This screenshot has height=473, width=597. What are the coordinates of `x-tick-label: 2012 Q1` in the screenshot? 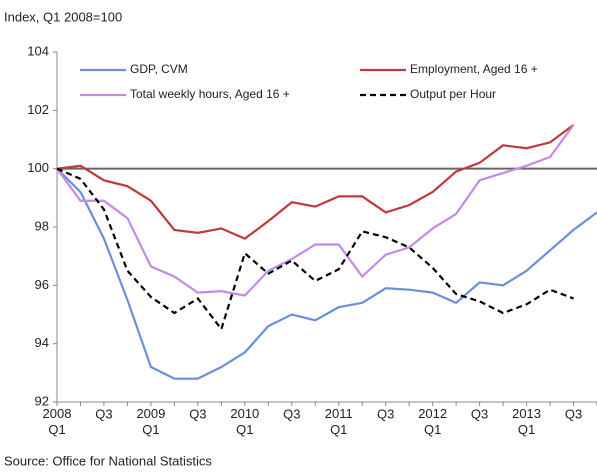 It's located at (432, 421).